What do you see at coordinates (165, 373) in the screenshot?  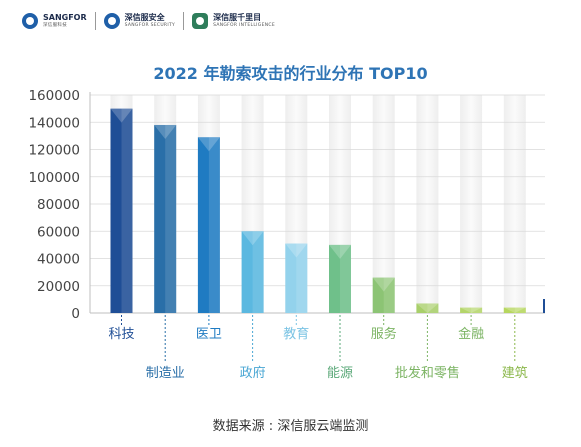 I see `x-category-label: 制造业` at bounding box center [165, 373].